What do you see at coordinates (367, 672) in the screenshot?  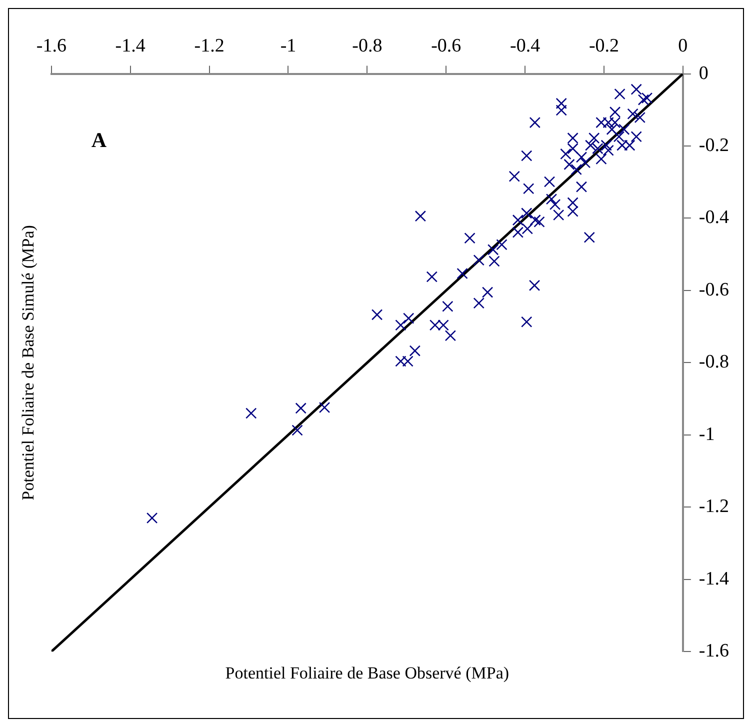 I see `x-axis-title: Potentiel Foliaire de Base Observé (MPa)` at bounding box center [367, 672].